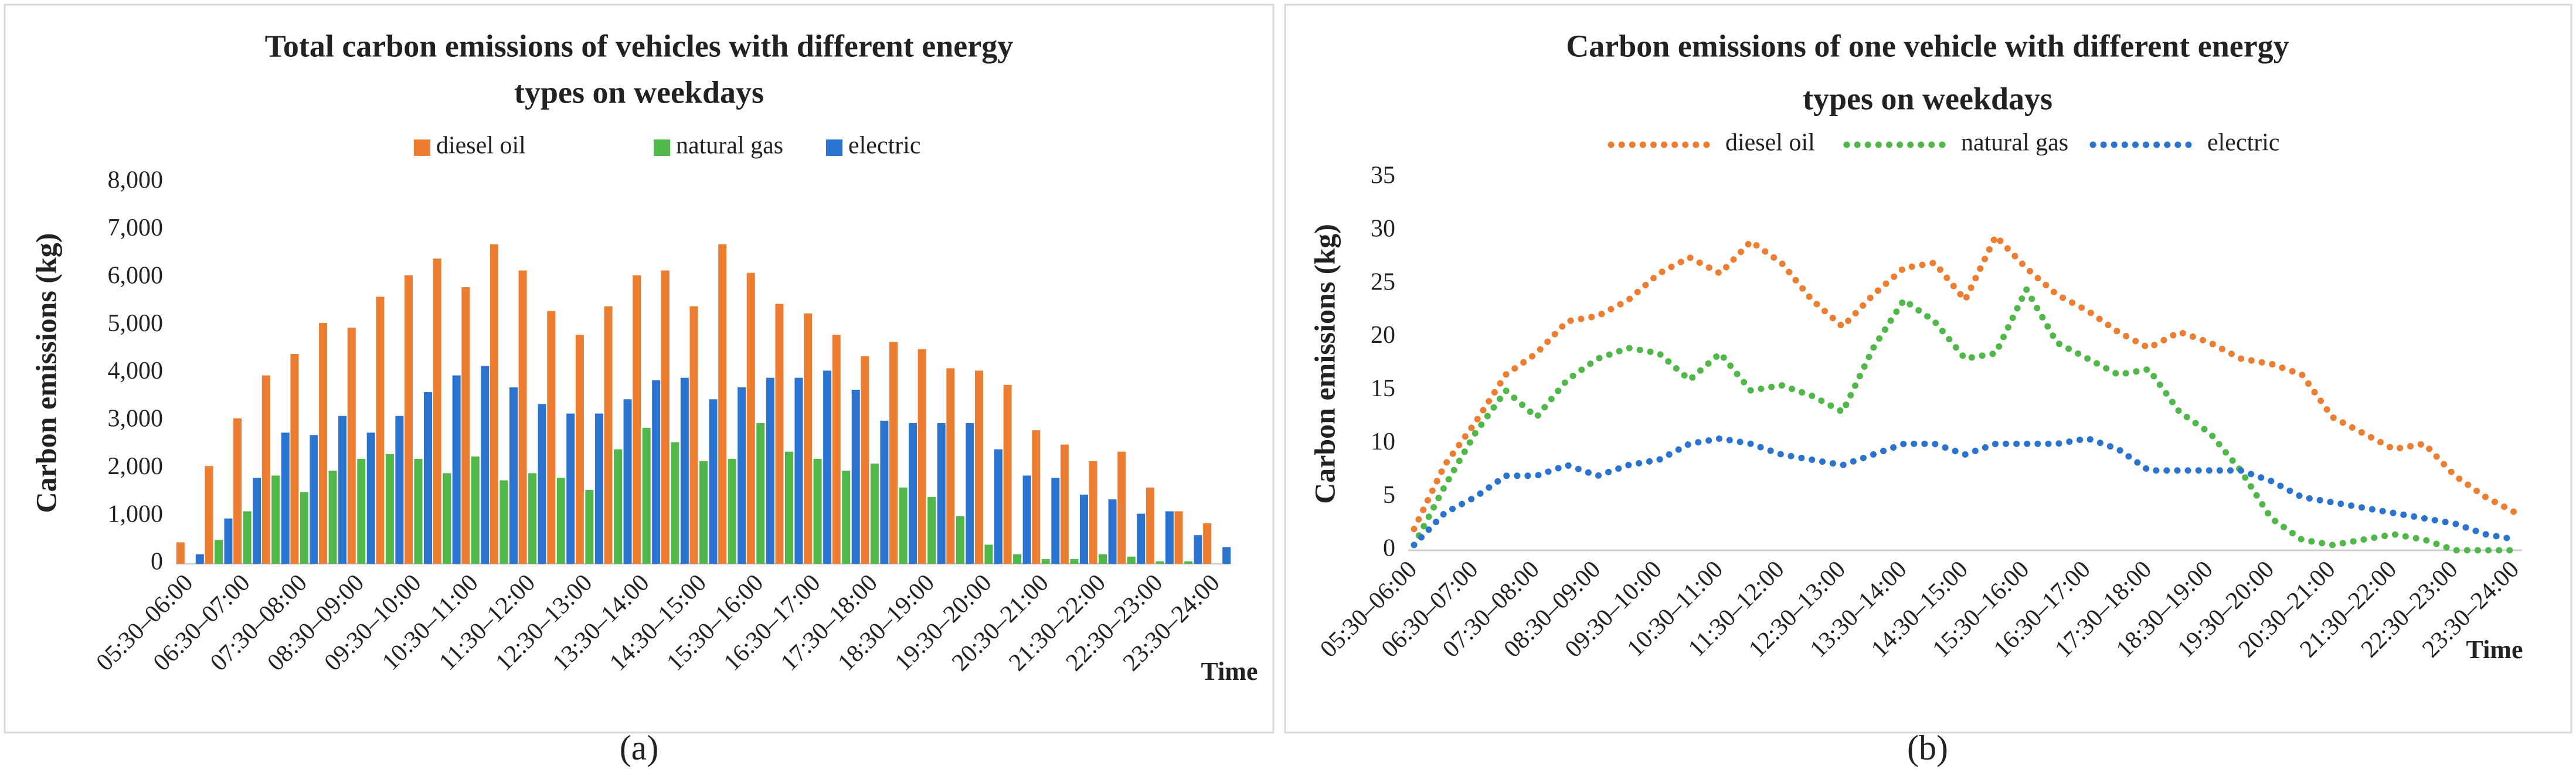  What do you see at coordinates (136, 513) in the screenshot?
I see `y-tick-label: 1,000` at bounding box center [136, 513].